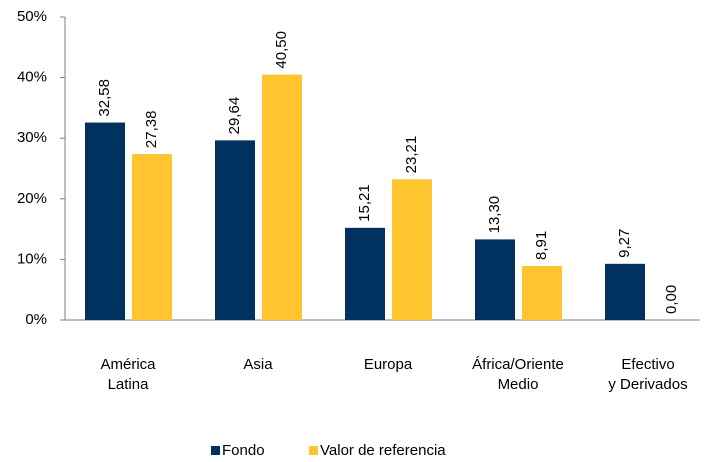  I want to click on x-tick-label: África/Oriente, so click(518, 364).